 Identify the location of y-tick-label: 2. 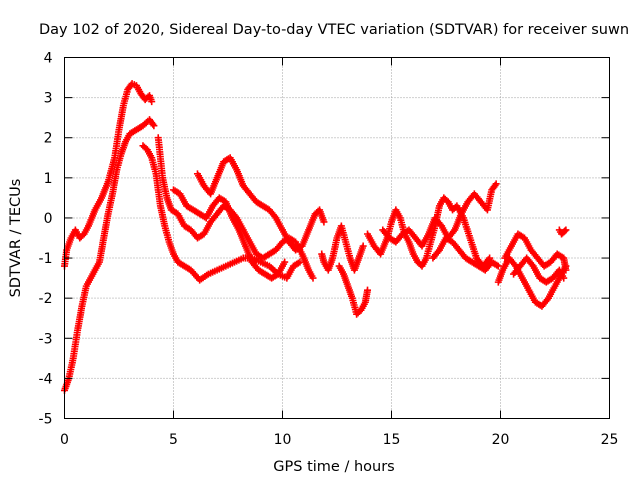
(48, 139).